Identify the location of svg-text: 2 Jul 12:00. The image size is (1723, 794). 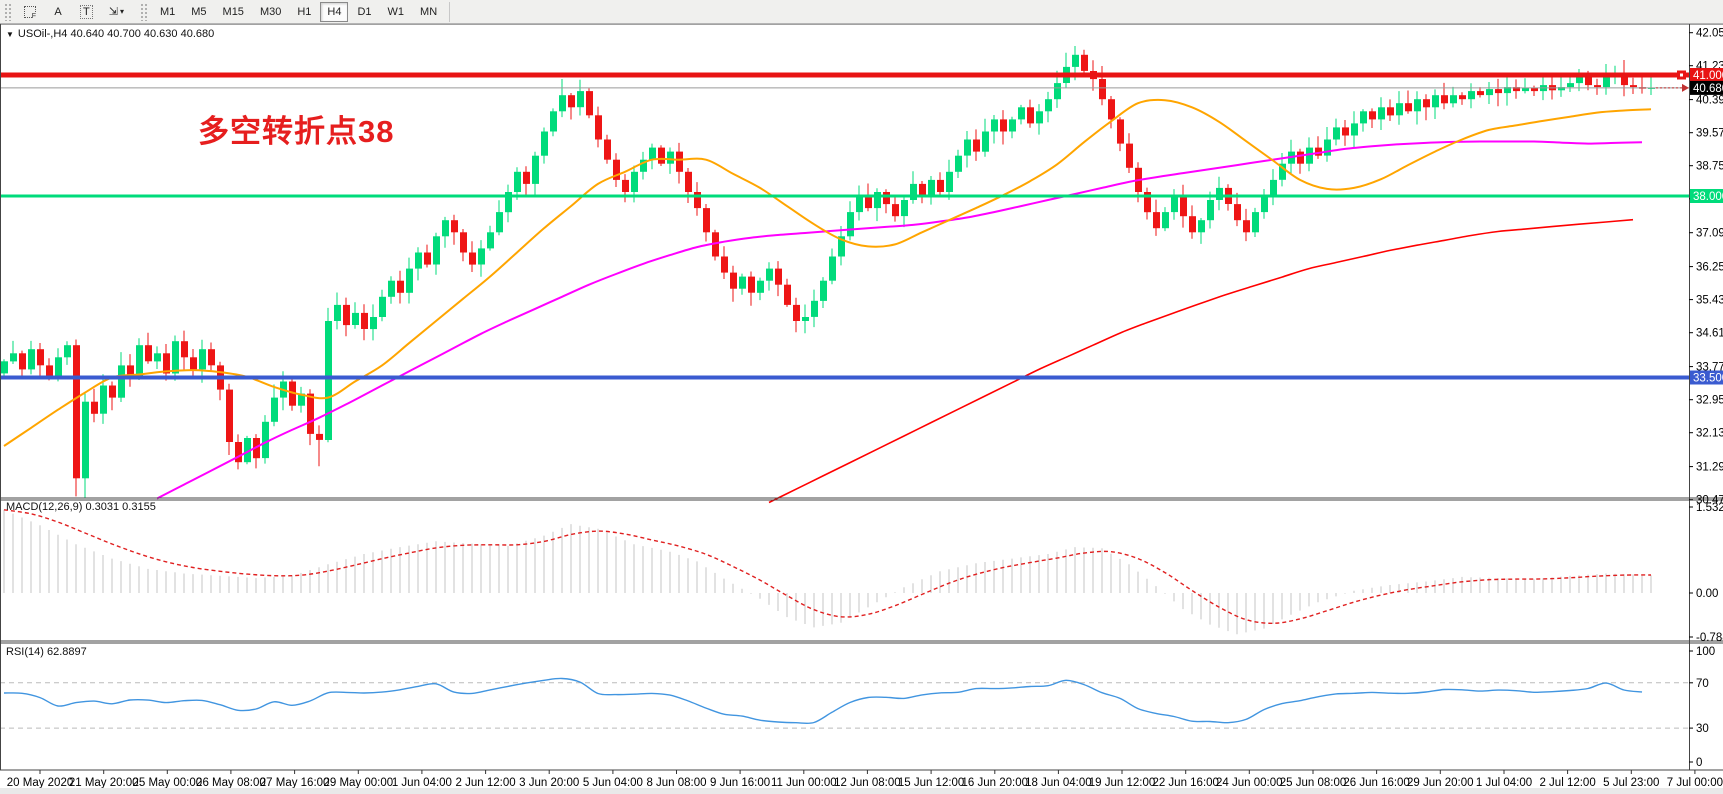
(1567, 783).